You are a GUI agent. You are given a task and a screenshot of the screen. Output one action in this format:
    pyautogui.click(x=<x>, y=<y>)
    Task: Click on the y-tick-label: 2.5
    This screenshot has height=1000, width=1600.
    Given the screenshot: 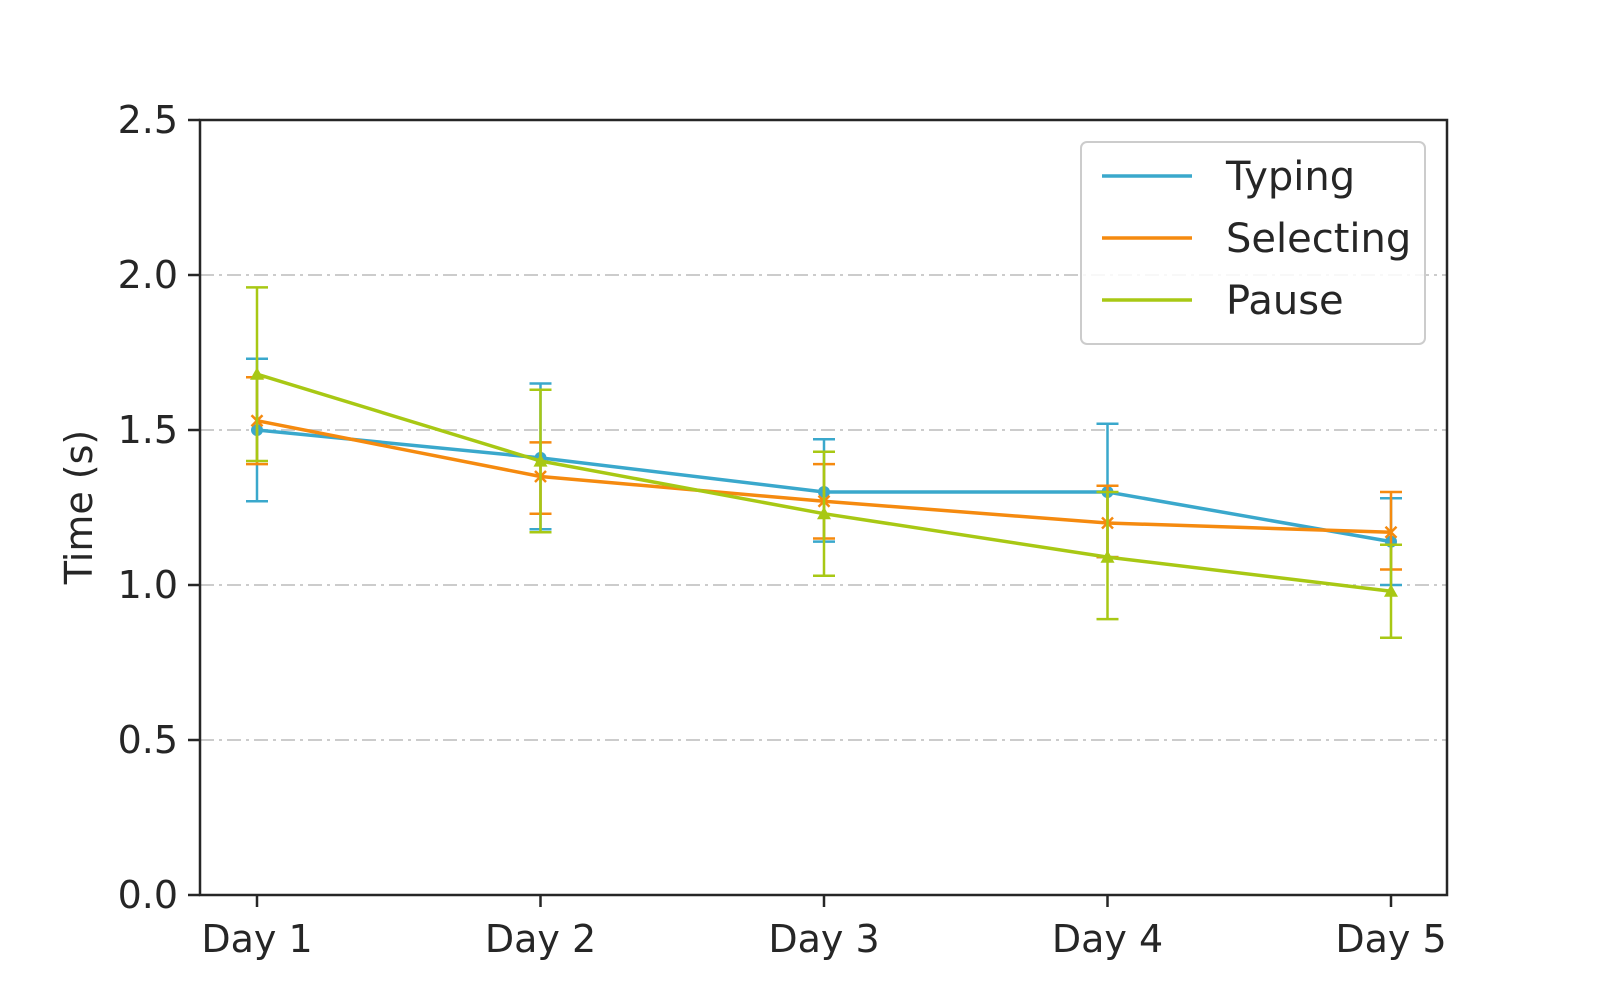 What is the action you would take?
    pyautogui.click(x=148, y=120)
    